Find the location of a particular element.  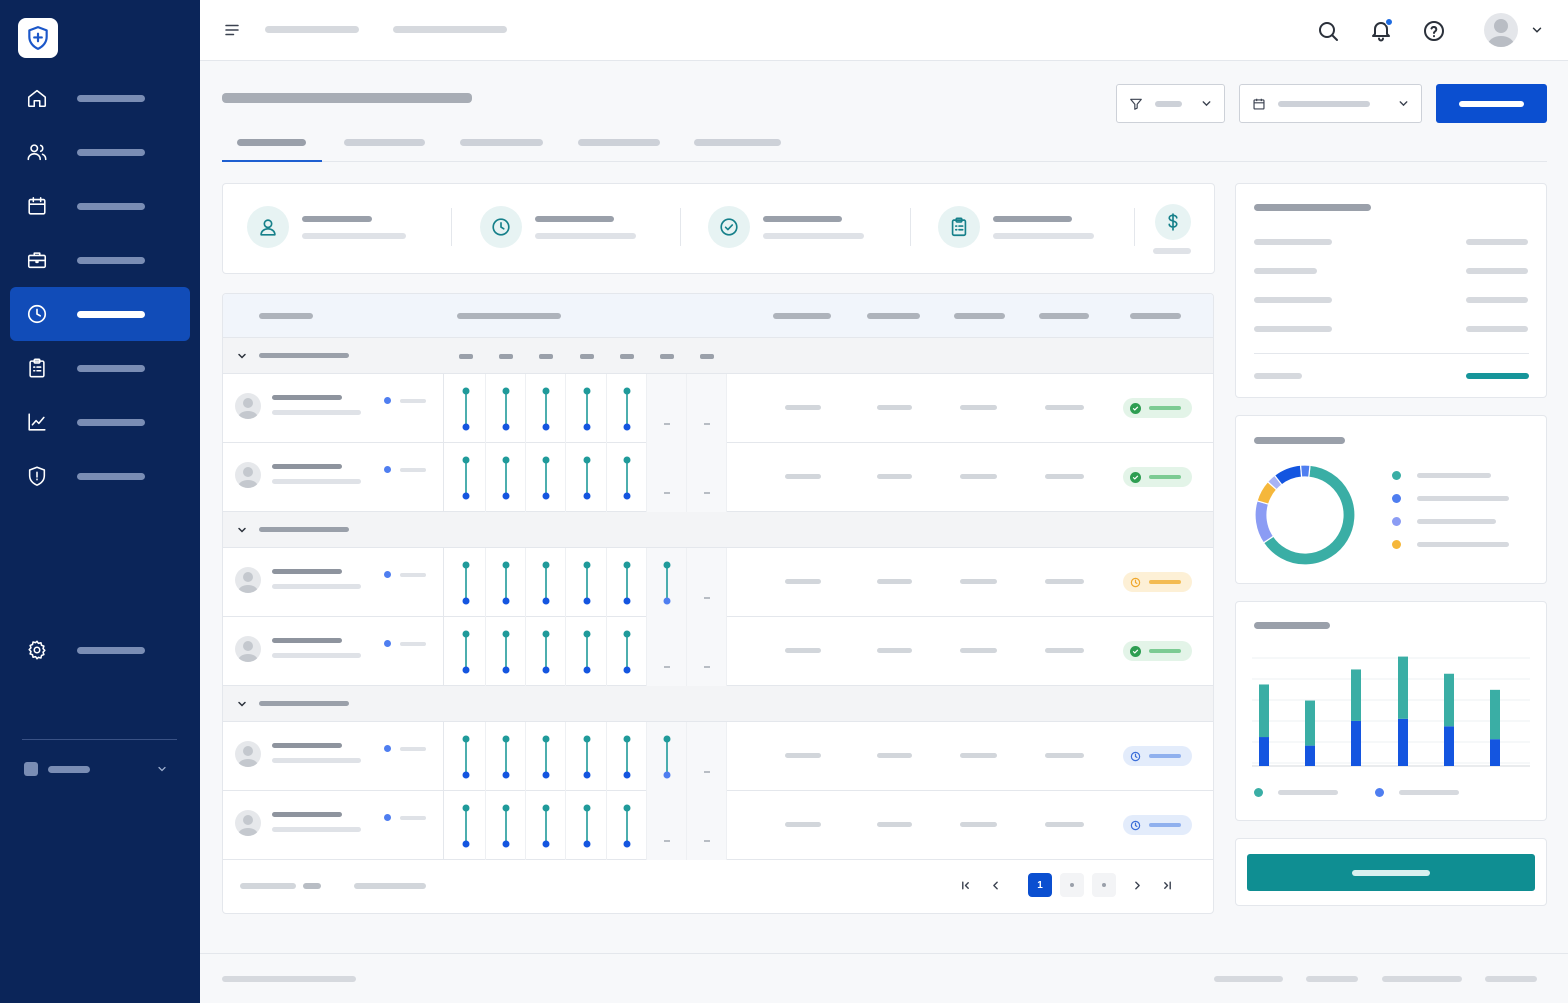

pagination-button: 1 is located at coordinates (1040, 885).